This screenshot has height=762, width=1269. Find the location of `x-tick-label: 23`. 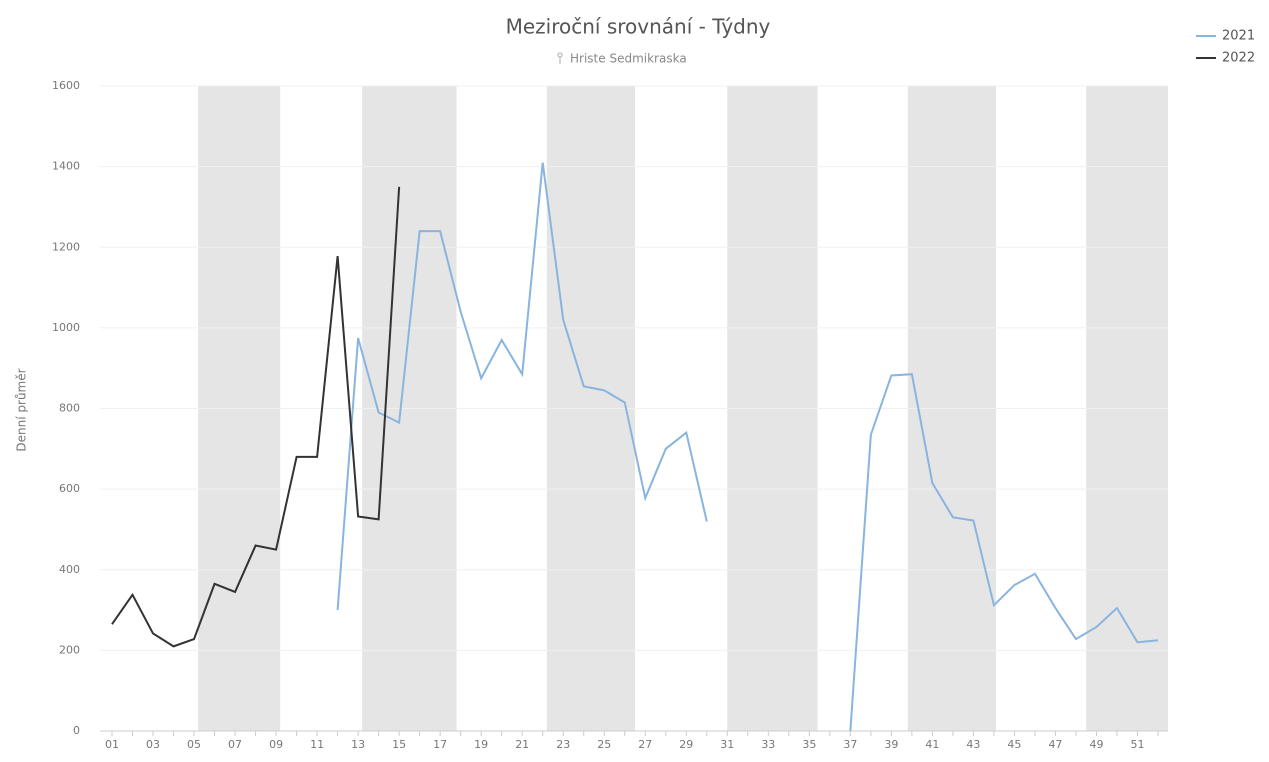

x-tick-label: 23 is located at coordinates (563, 744).